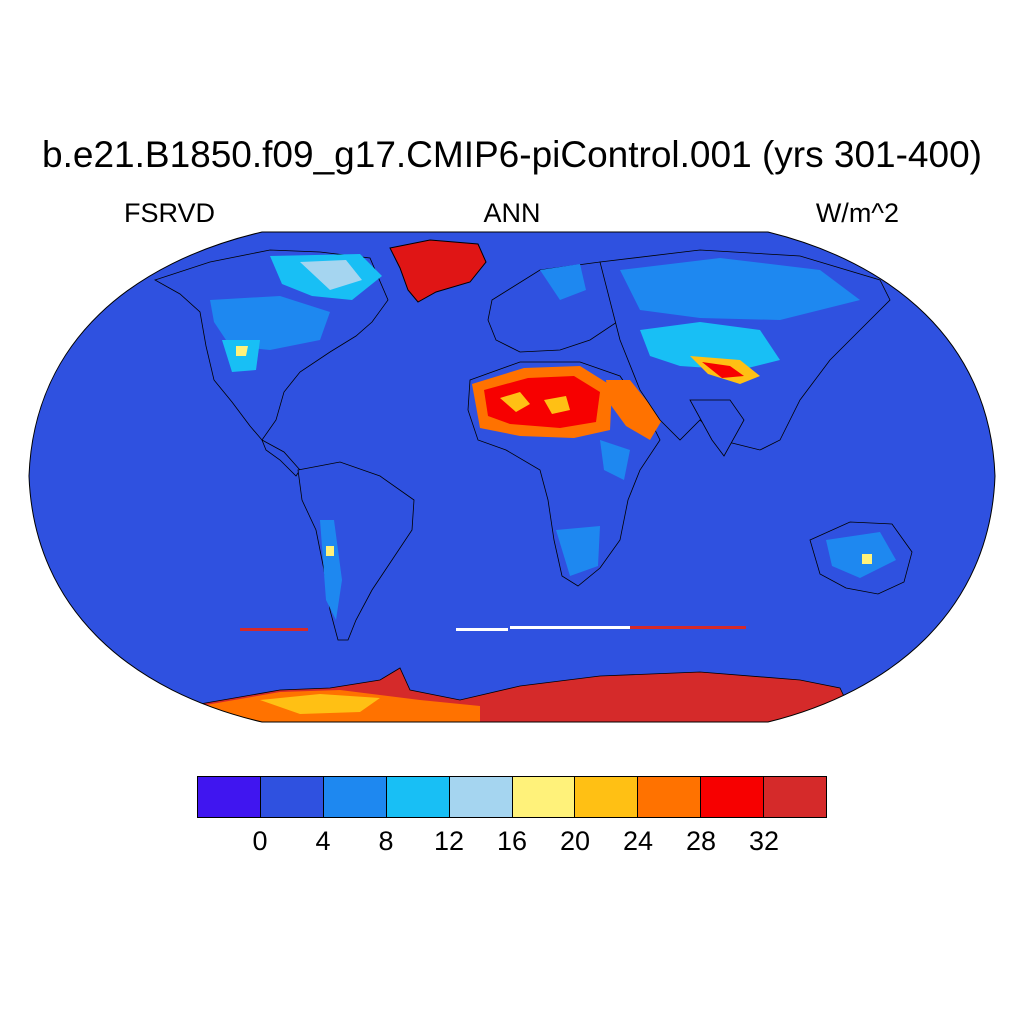 Image resolution: width=1024 pixels, height=1024 pixels. What do you see at coordinates (634, 410) in the screenshot?
I see `arabia` at bounding box center [634, 410].